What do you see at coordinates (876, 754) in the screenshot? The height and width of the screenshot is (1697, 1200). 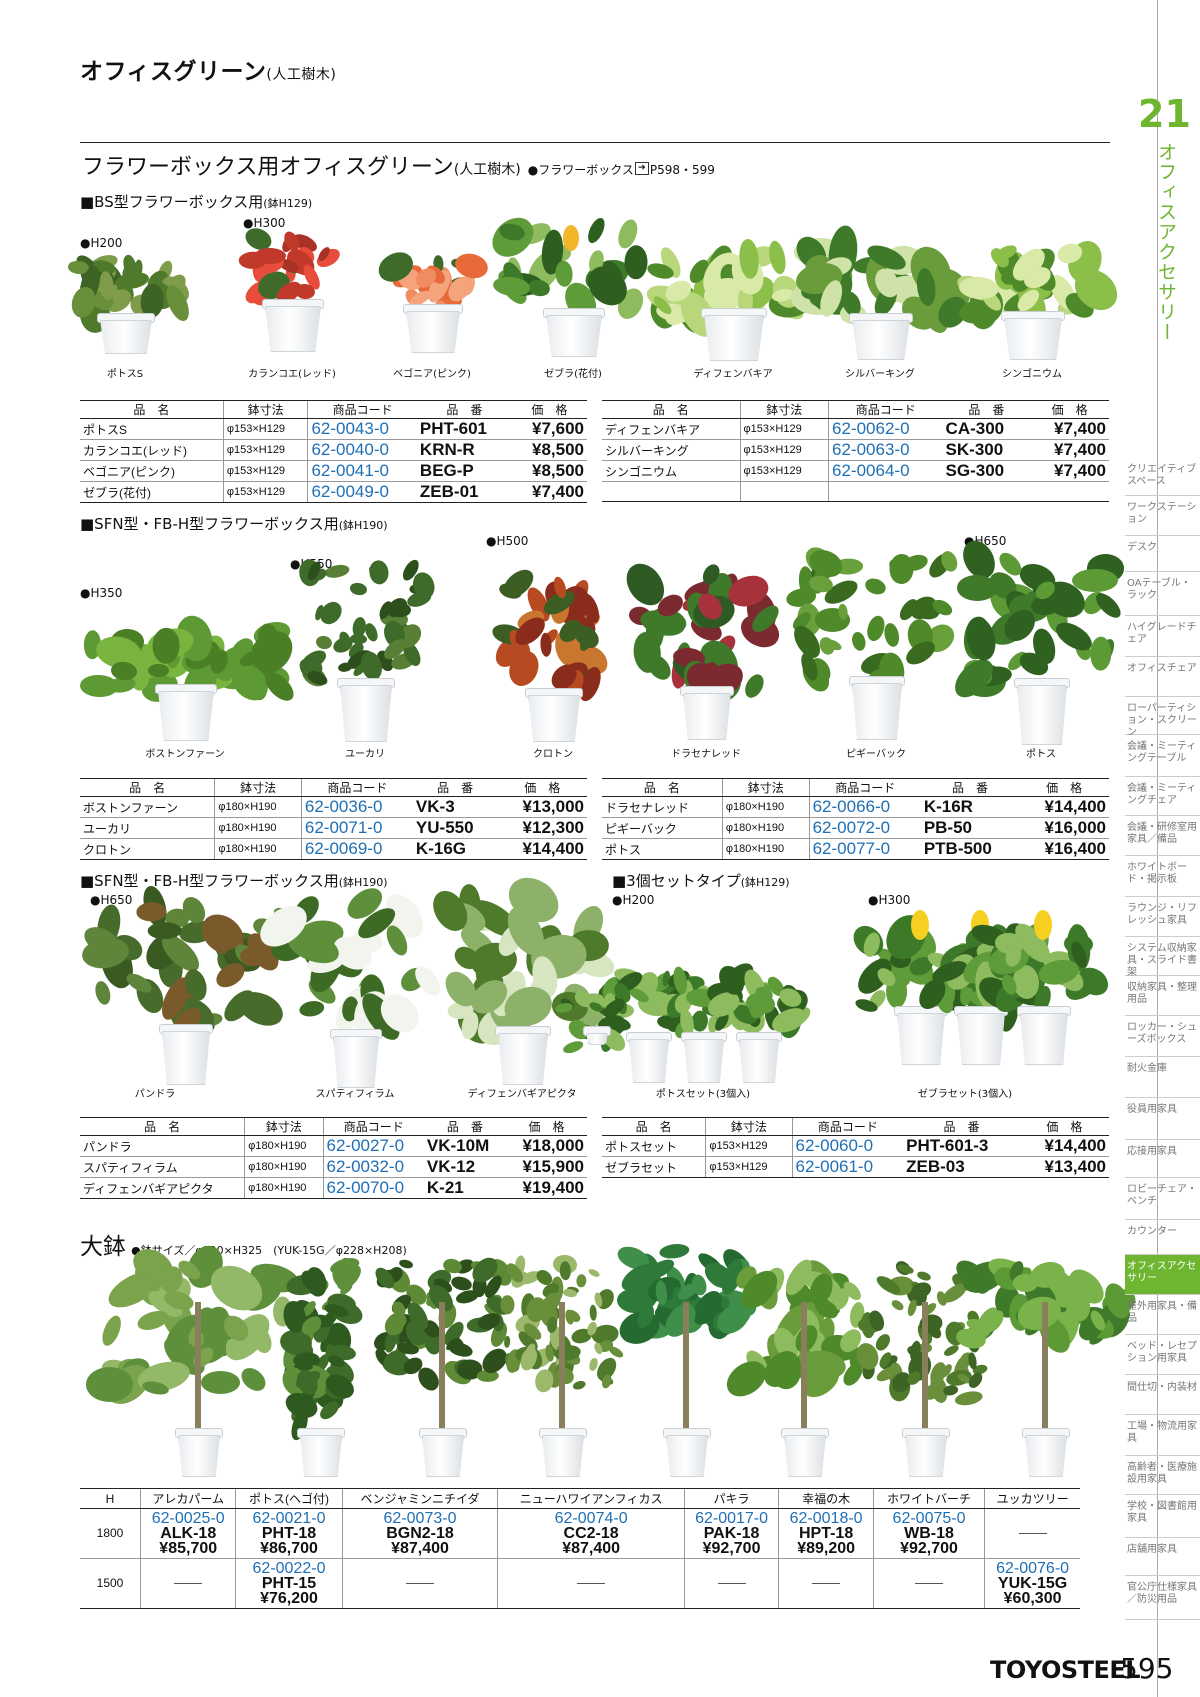 I see `plant-caption: ピギーバック` at bounding box center [876, 754].